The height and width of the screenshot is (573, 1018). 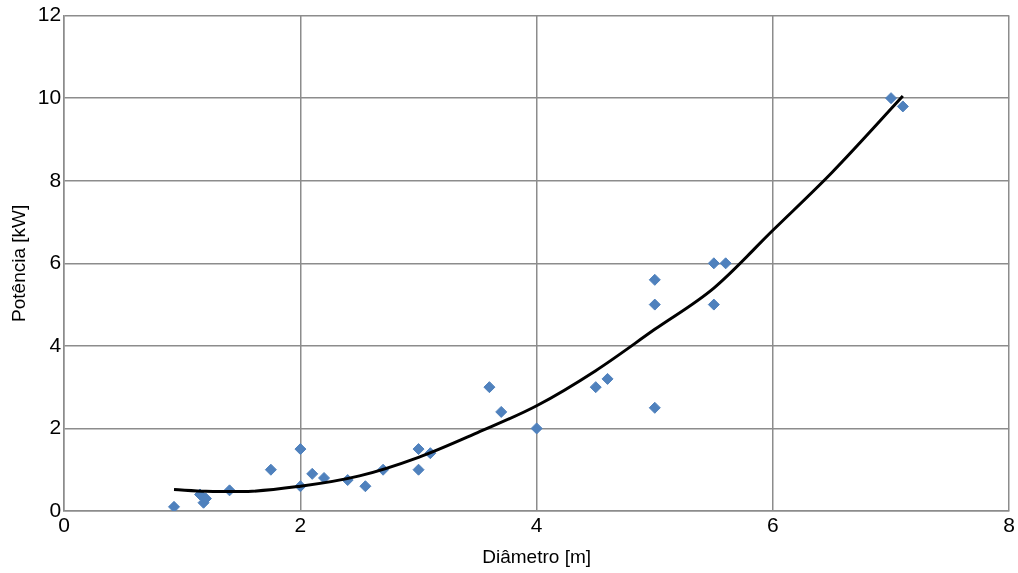 I want to click on y-tick-label: 2, so click(x=55, y=427).